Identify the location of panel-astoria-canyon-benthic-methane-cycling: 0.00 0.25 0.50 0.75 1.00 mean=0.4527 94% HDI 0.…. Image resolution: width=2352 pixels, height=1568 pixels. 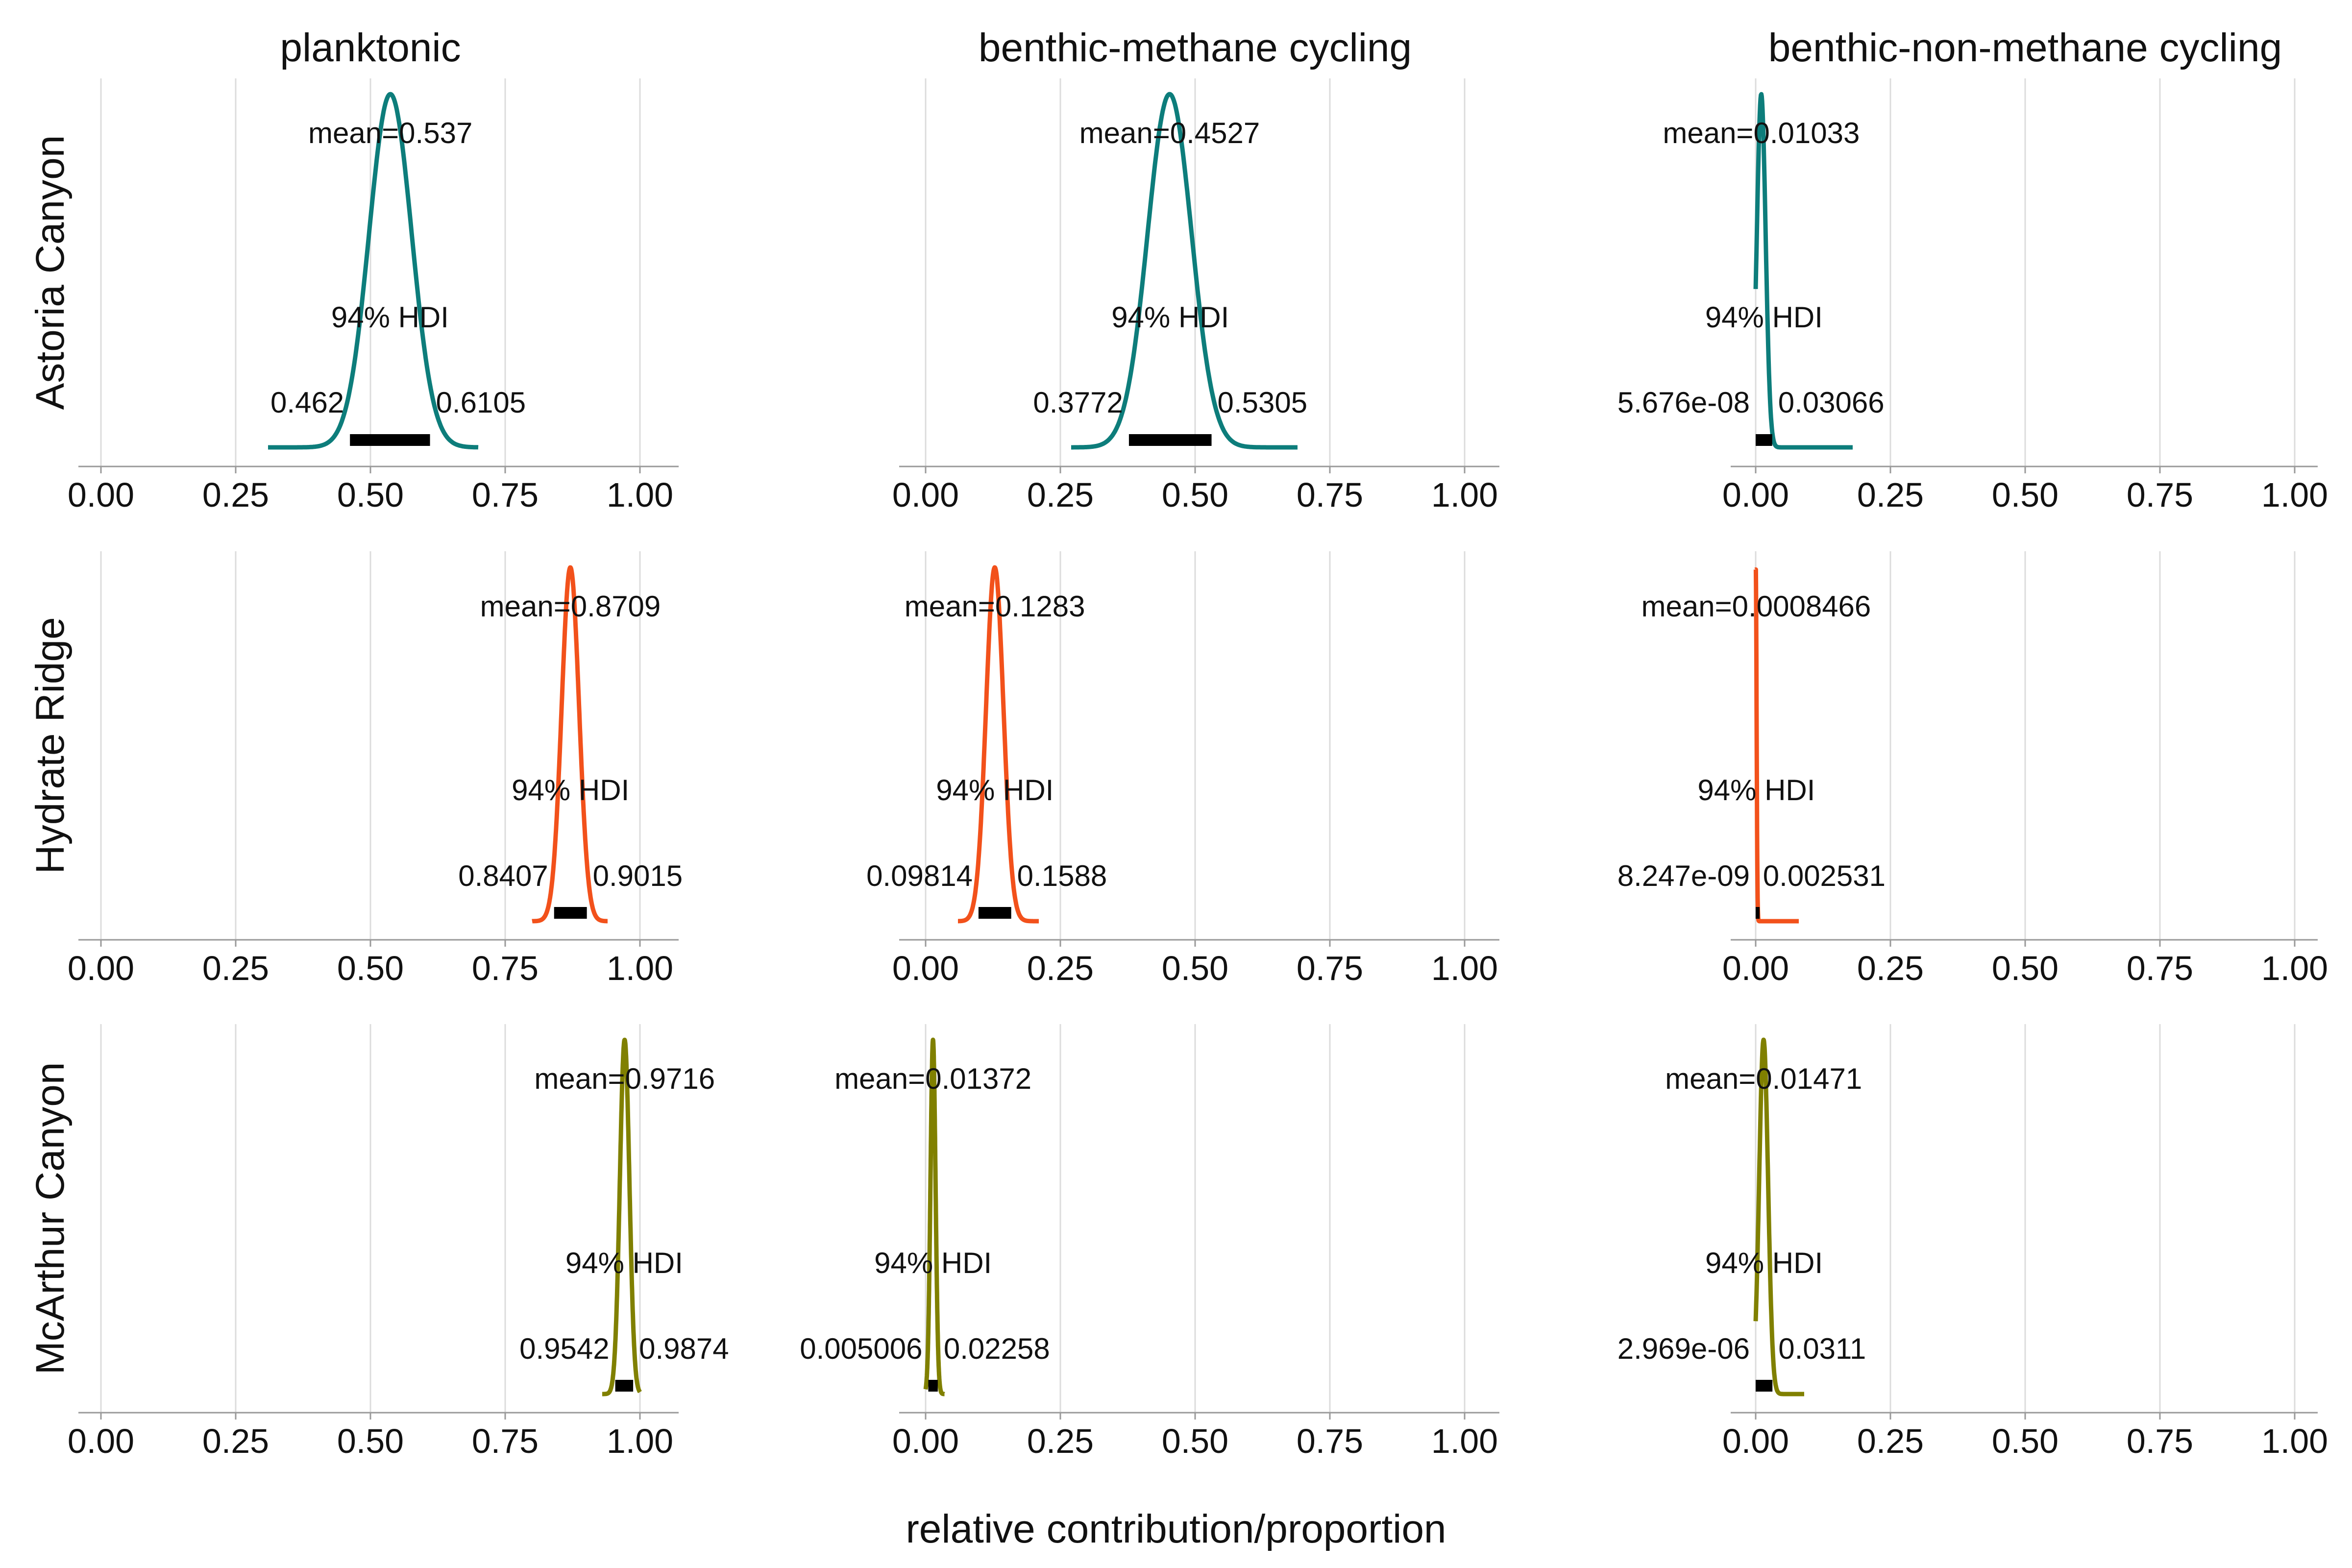
(1195, 296).